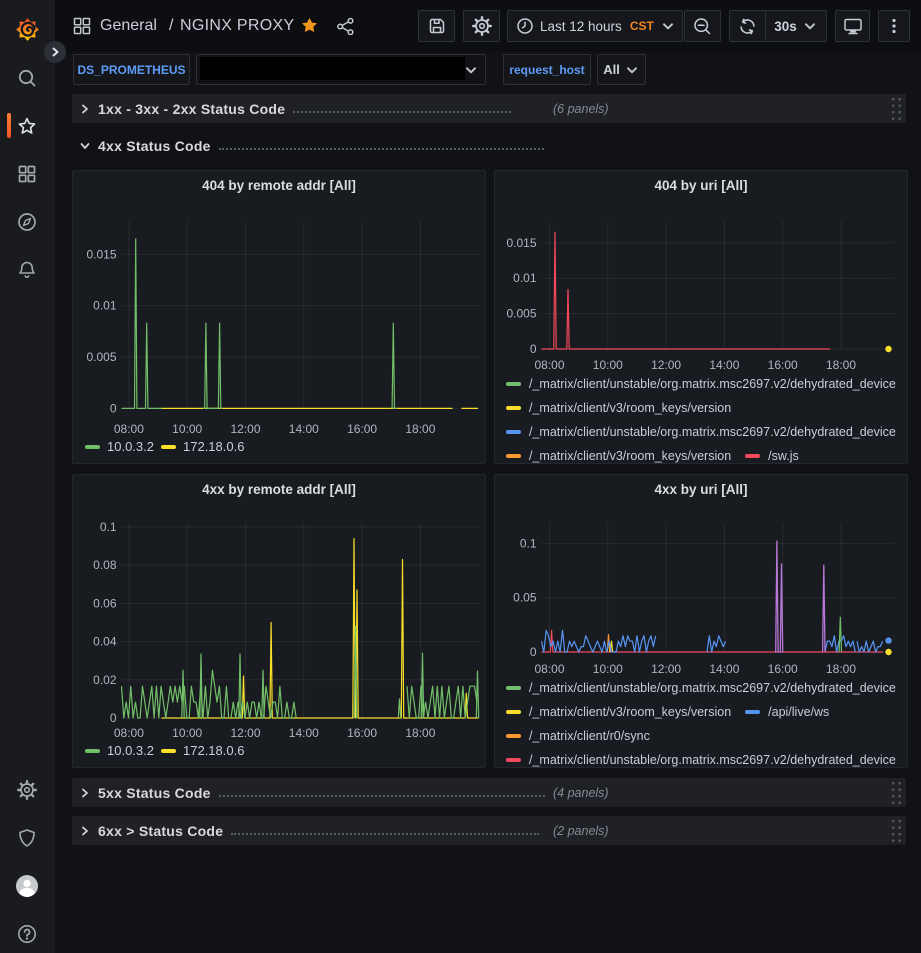  Describe the element at coordinates (105, 565) in the screenshot. I see `svg-text: 0.08` at that location.